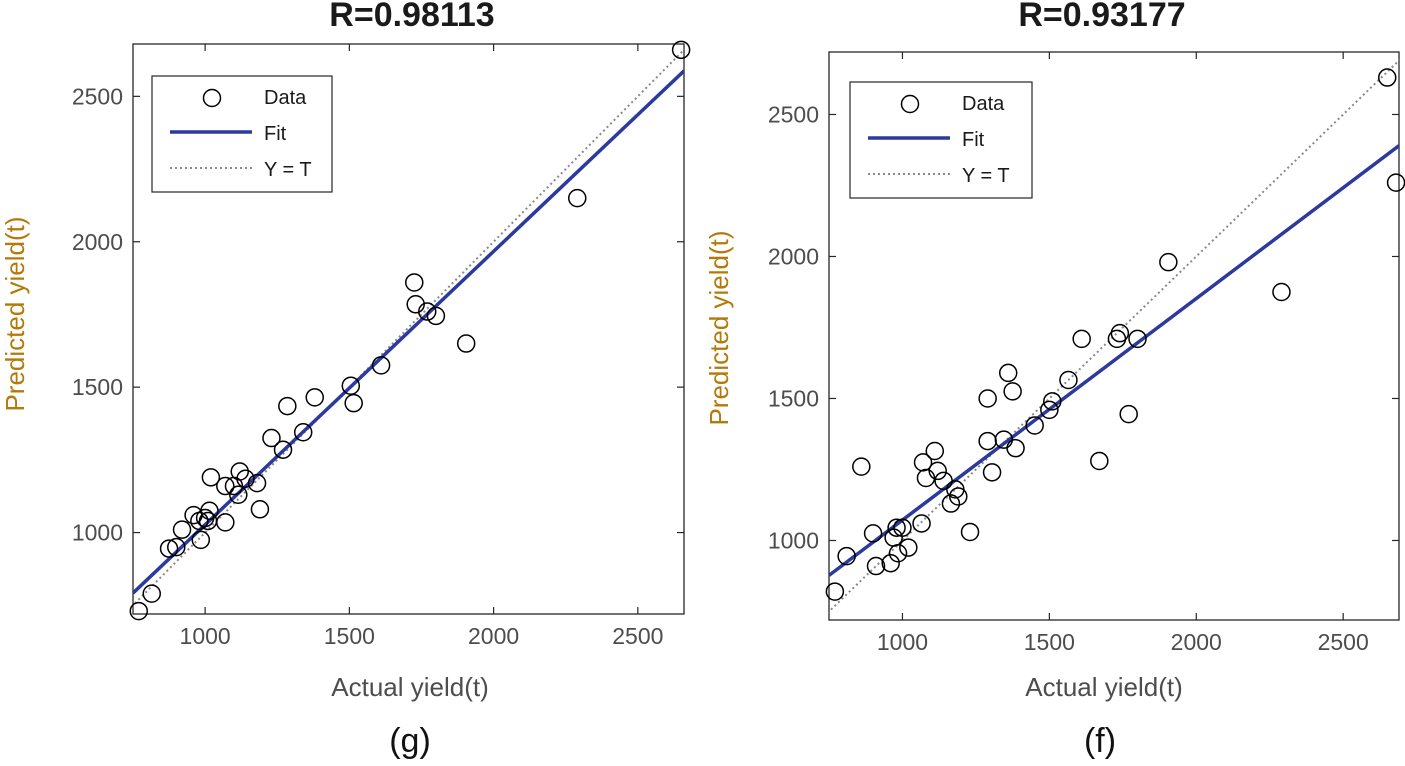 The width and height of the screenshot is (1405, 766). I want to click on panel-caption: (g), so click(410, 741).